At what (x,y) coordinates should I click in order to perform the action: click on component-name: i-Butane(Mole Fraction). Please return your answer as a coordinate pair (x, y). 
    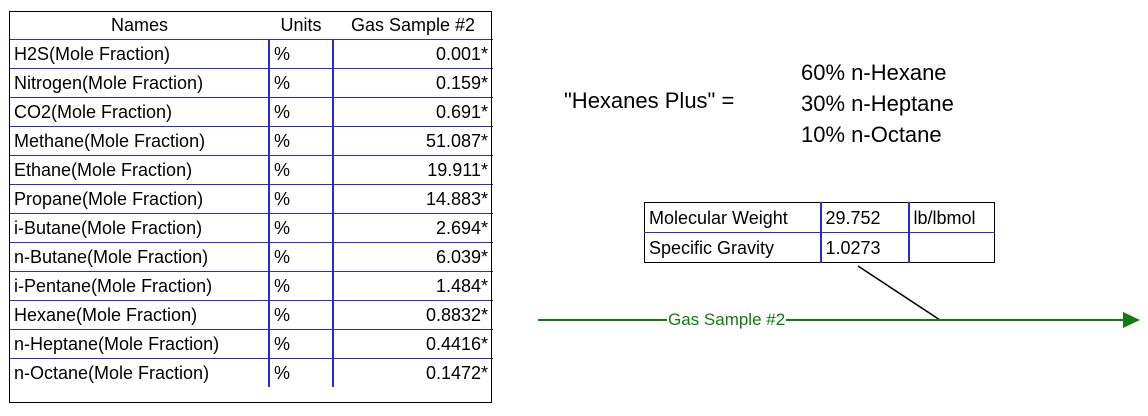
    Looking at the image, I should click on (140, 227).